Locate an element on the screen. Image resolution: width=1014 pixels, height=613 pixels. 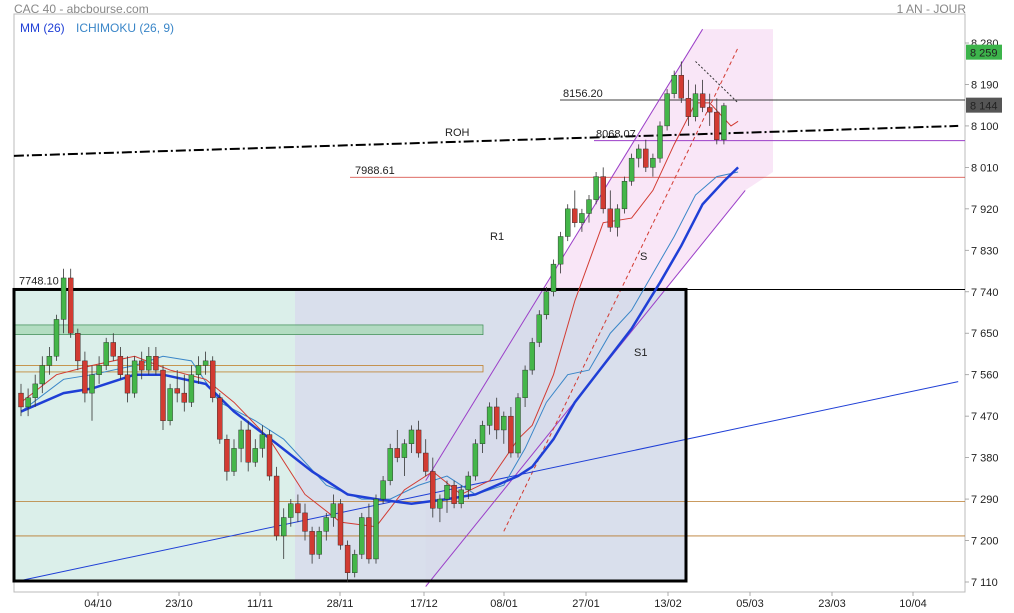
level-label-7748: 7748.10 is located at coordinates (39, 281).